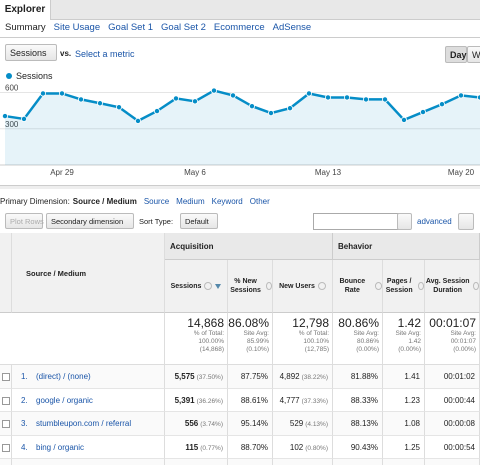 The image size is (480, 465). What do you see at coordinates (196, 339) in the screenshot?
I see `totals-cell: 14,868% of Total: 100.00% (14,868)` at bounding box center [196, 339].